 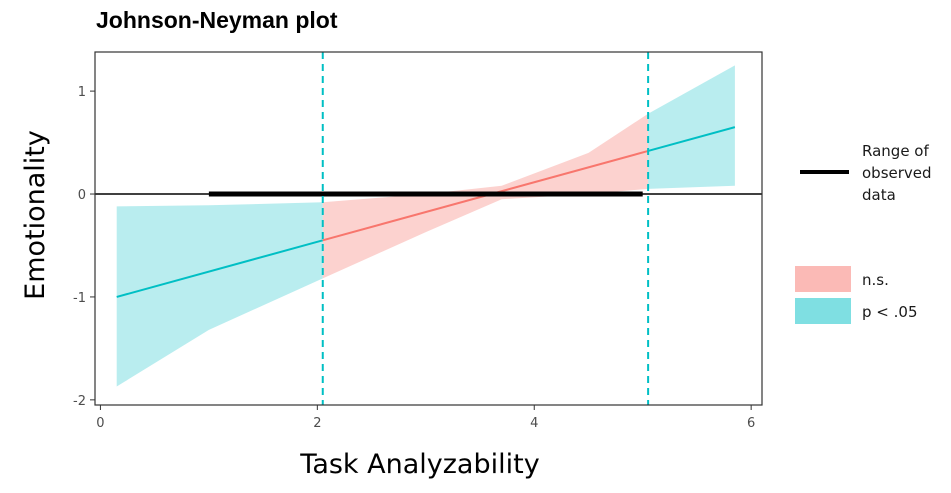 I want to click on slope-line-significant-right, so click(x=691, y=139).